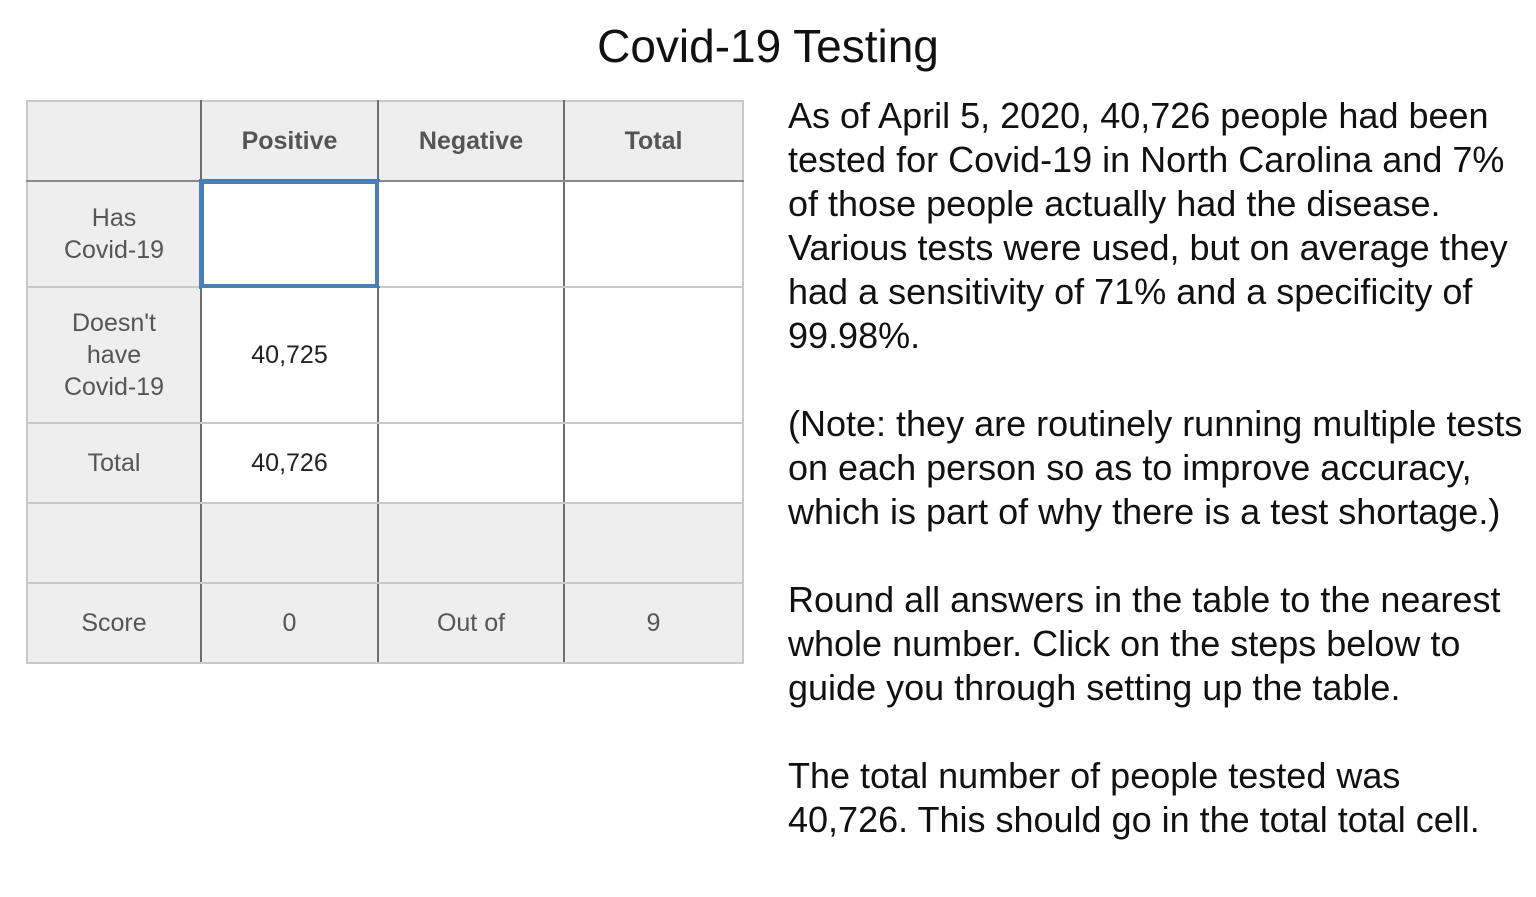 The image size is (1536, 897). Describe the element at coordinates (471, 623) in the screenshot. I see `out-of-label: Out of` at that location.